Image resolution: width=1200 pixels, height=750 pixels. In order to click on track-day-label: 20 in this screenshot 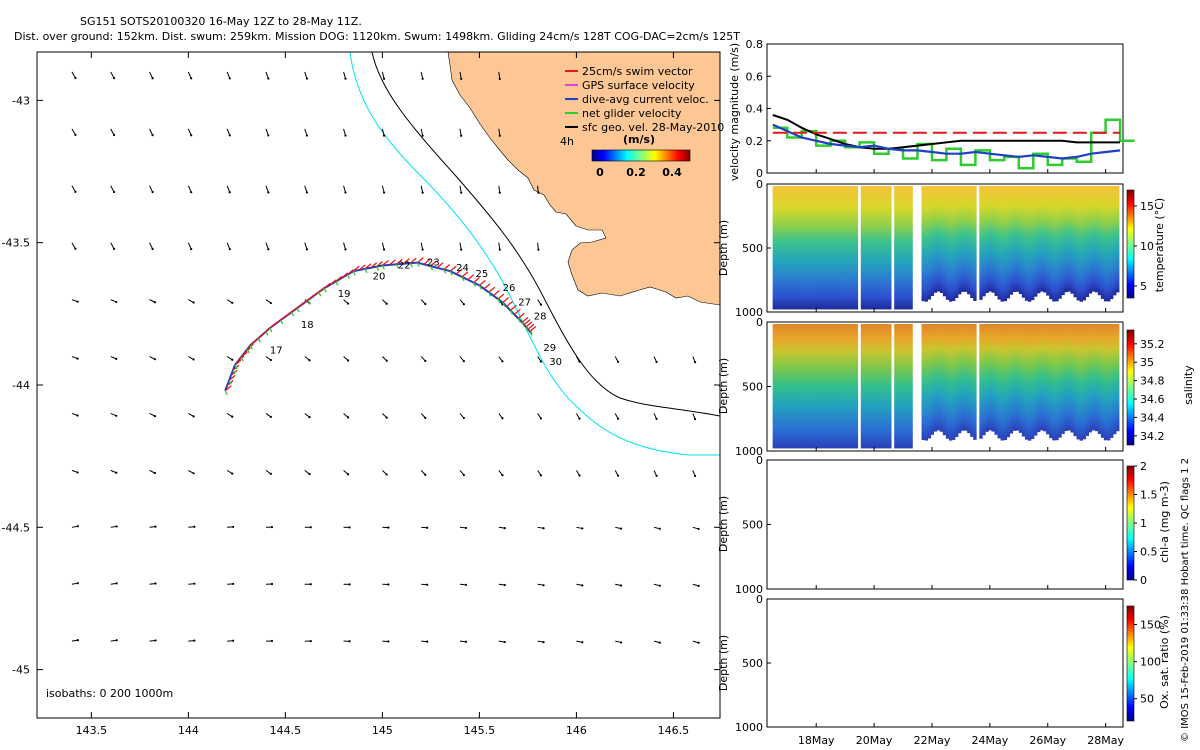, I will do `click(379, 277)`.